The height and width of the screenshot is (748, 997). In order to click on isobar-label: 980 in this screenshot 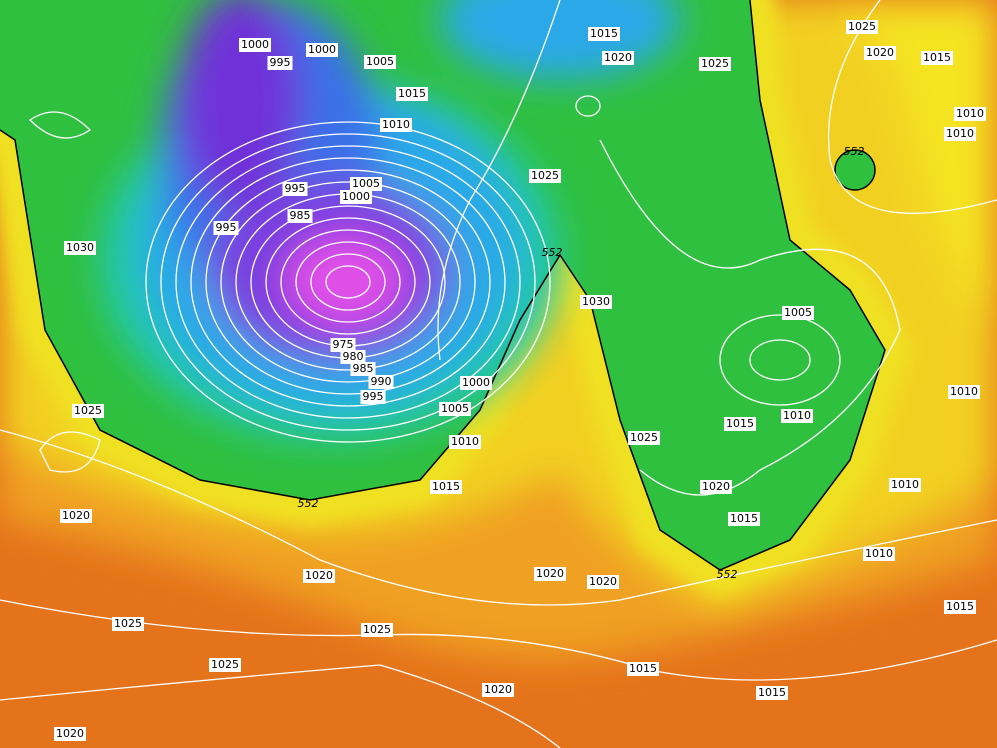, I will do `click(353, 356)`.